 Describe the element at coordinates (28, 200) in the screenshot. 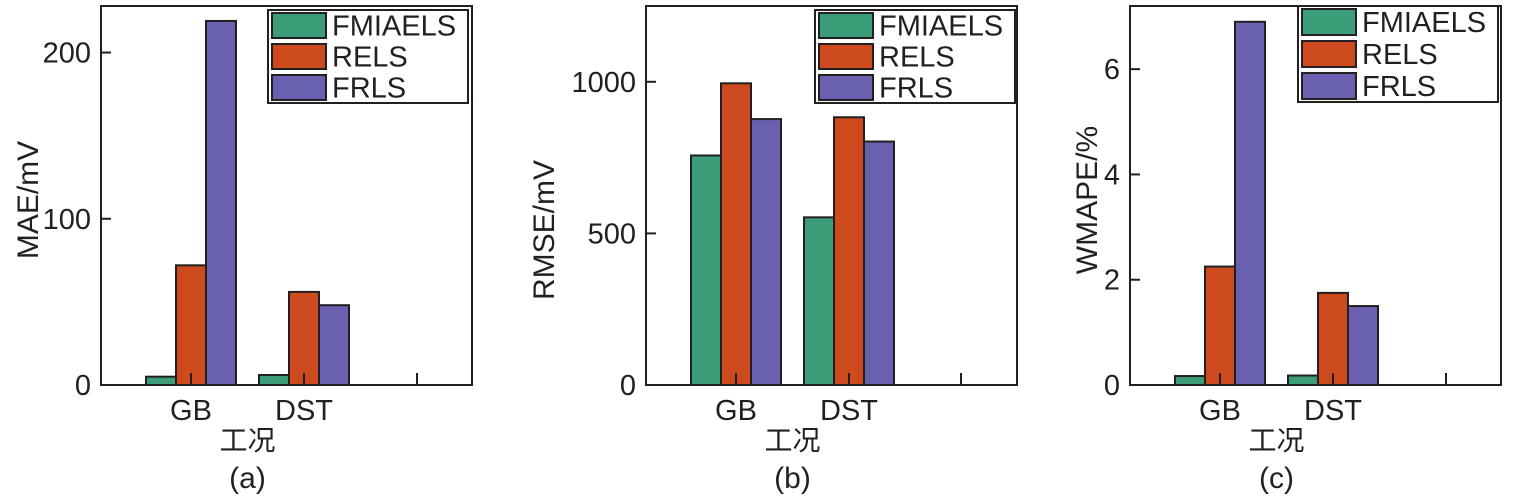

I see `y-axis-title: MAE/mV` at that location.